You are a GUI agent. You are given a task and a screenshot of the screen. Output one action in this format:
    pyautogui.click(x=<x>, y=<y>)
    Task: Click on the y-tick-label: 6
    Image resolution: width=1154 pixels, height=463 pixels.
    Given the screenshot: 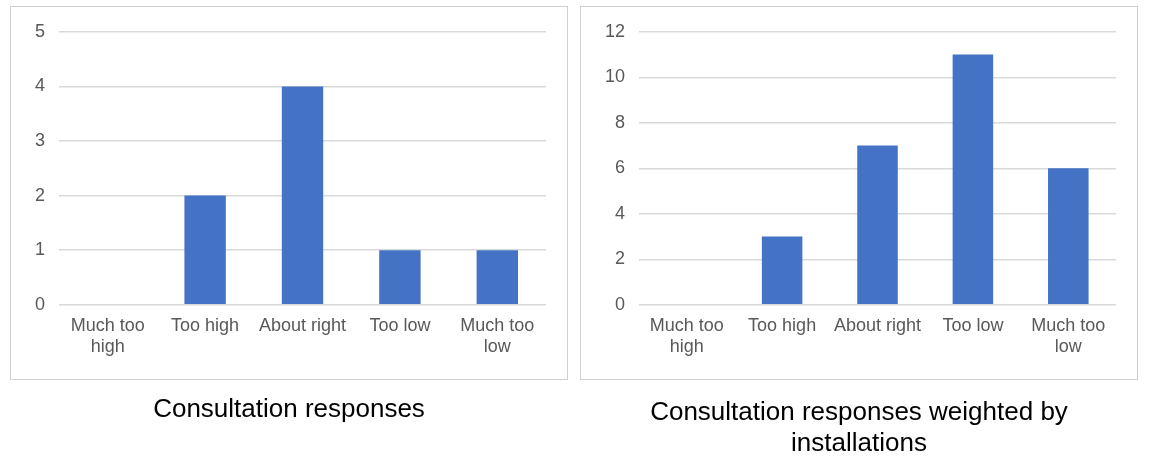 What is the action you would take?
    pyautogui.click(x=620, y=167)
    